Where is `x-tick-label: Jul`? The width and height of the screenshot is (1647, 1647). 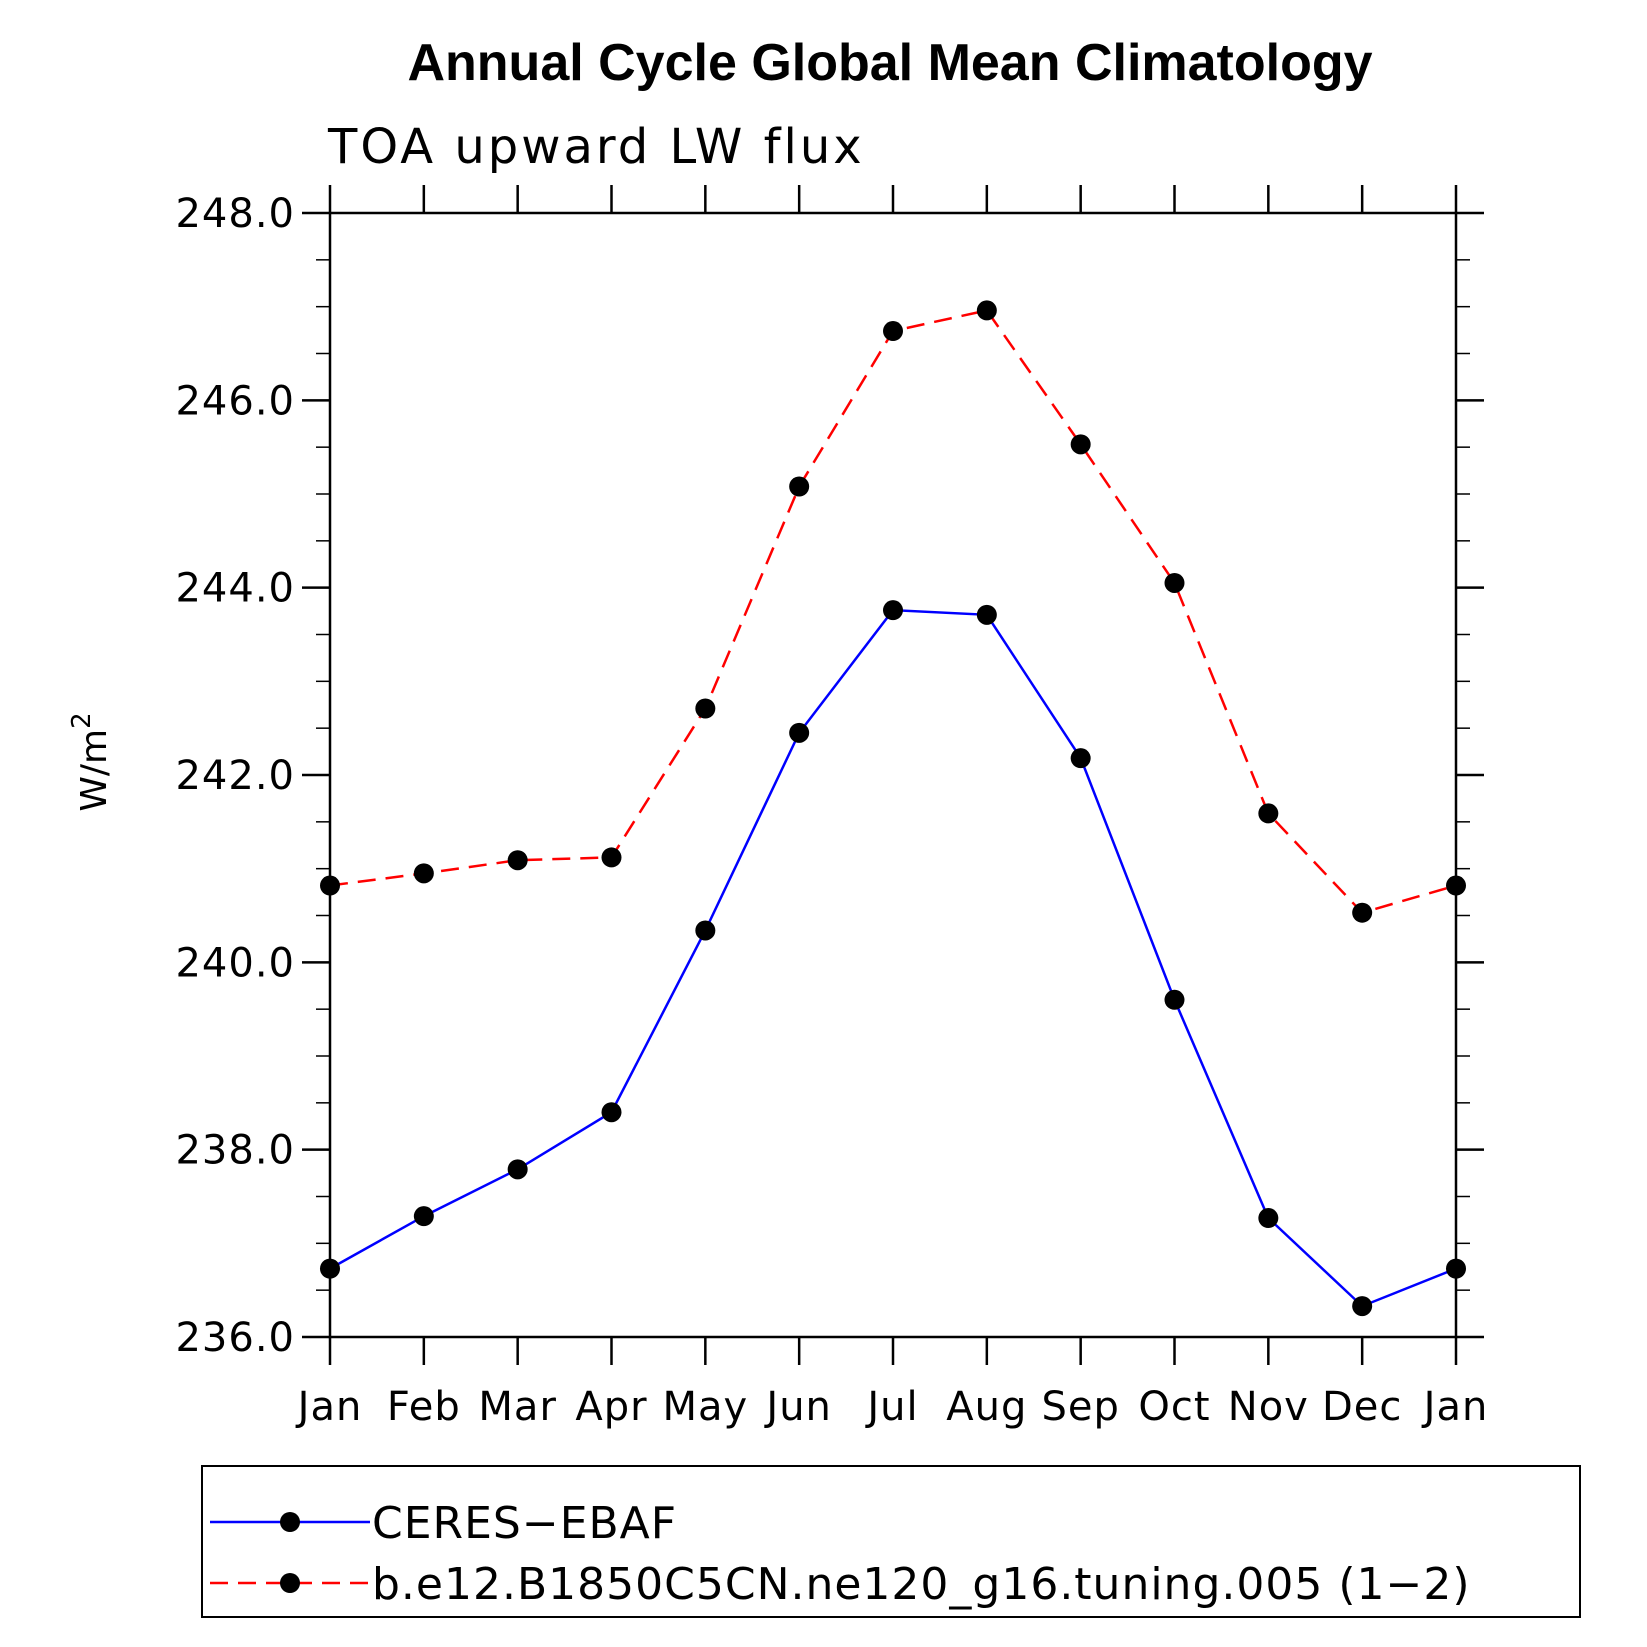 x-tick-label: Jul is located at coordinates (891, 1407).